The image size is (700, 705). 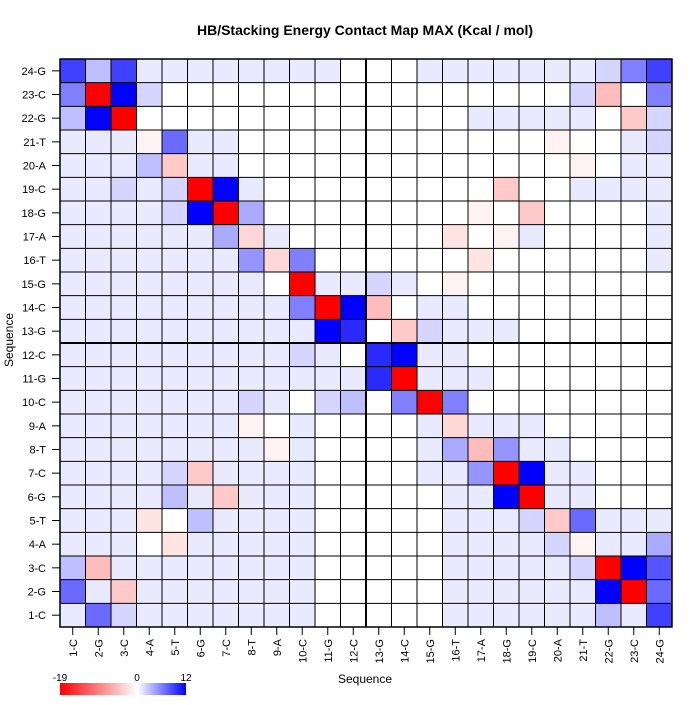 I want to click on y-tick-label: 11-G, so click(x=34, y=380).